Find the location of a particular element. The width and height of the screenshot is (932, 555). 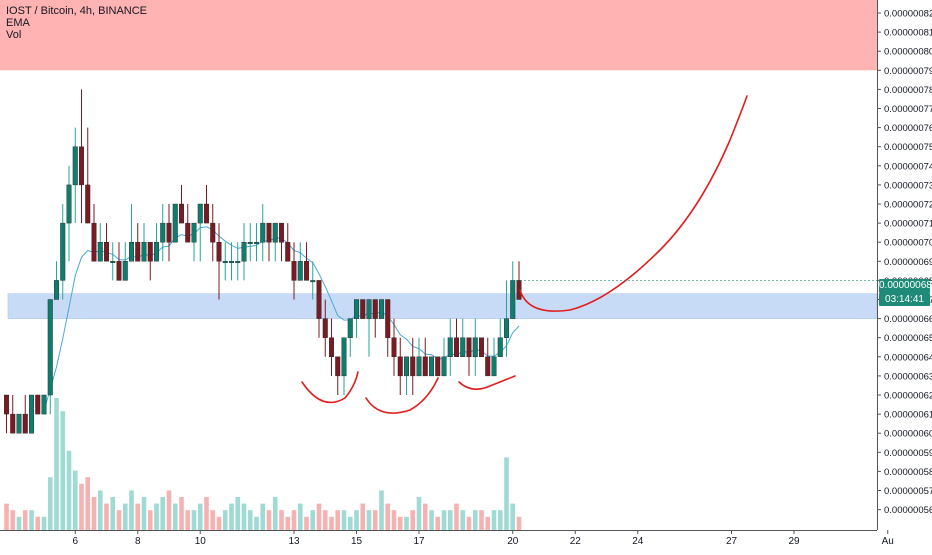

price-tick-label: 0.00000059 is located at coordinates (908, 453).